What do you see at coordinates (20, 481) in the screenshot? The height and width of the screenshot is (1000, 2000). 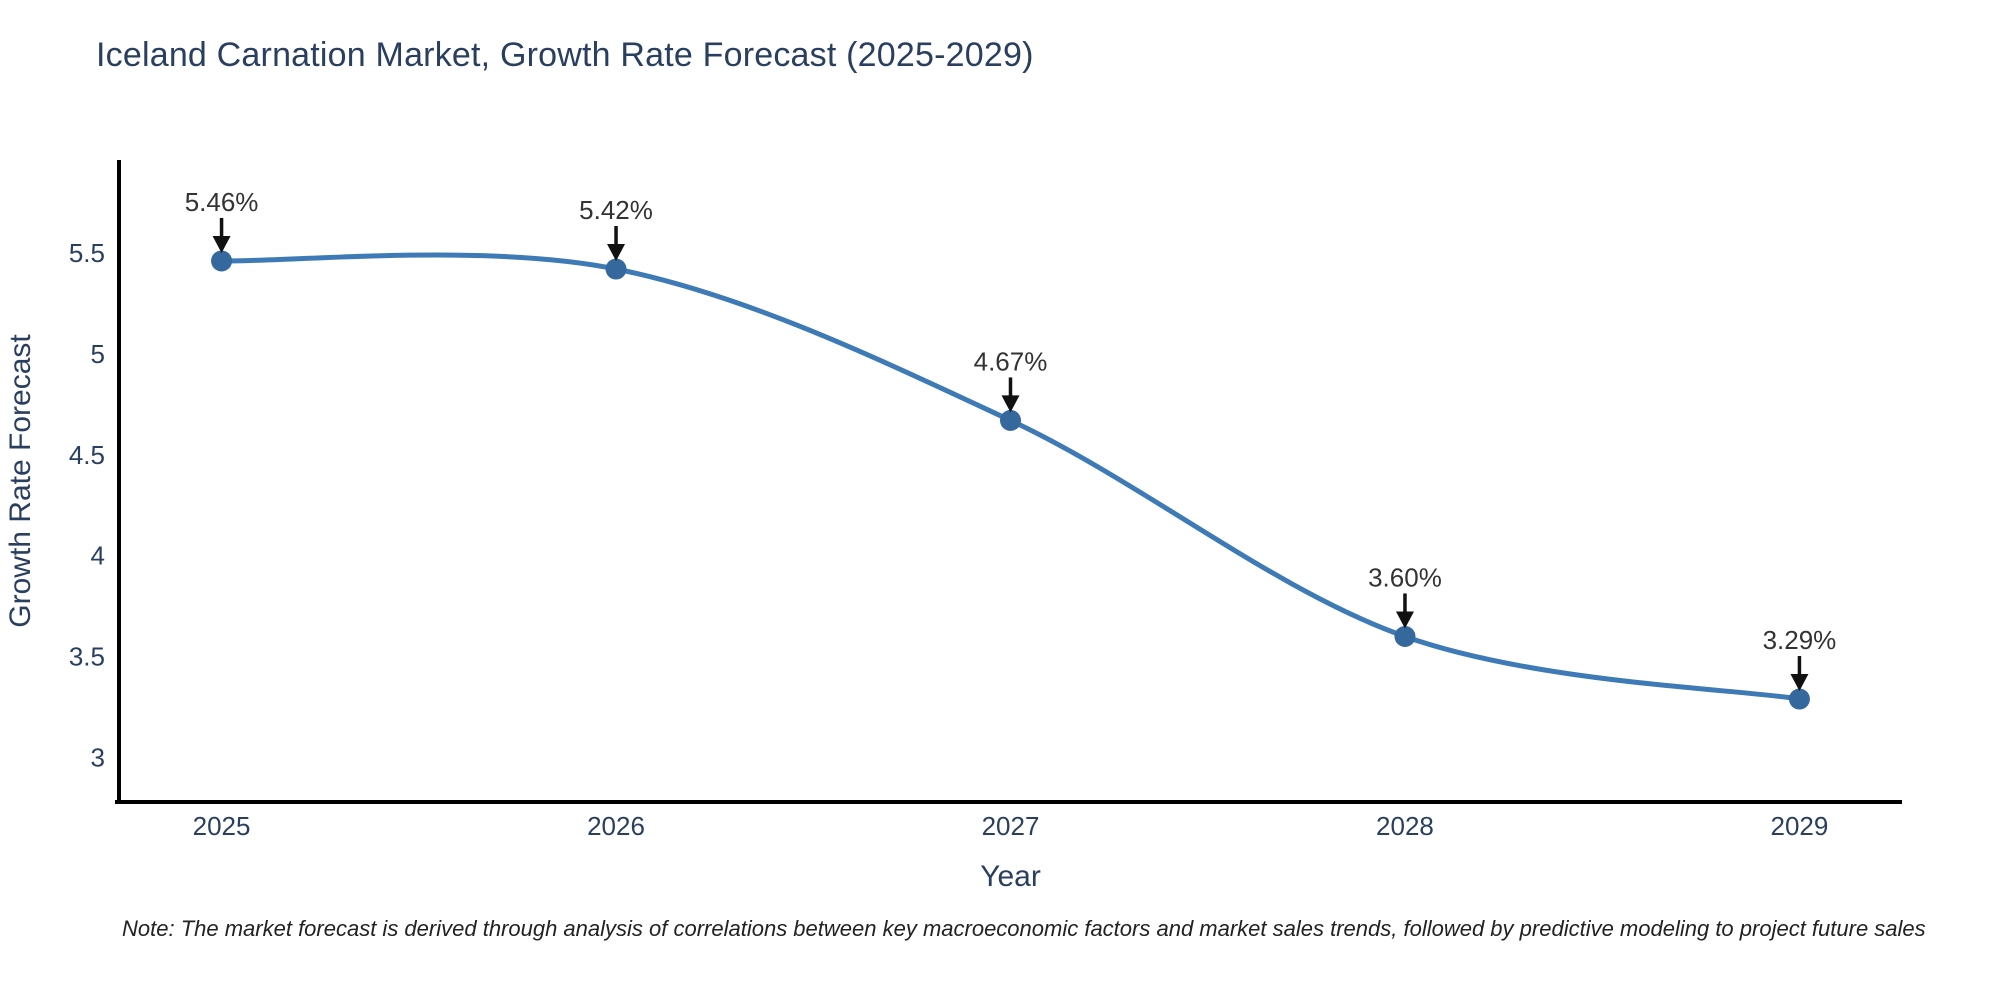 I see `y-axis-title: Growth Rate Forecast` at bounding box center [20, 481].